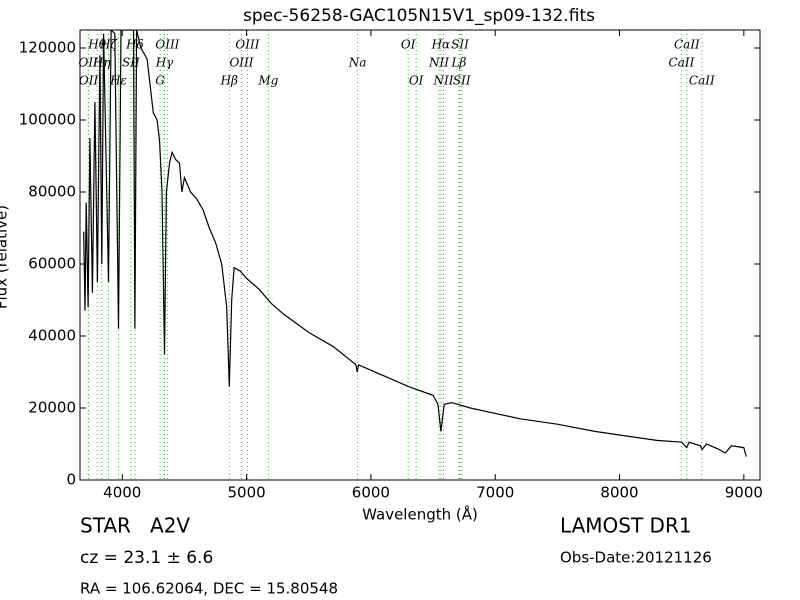 This screenshot has width=800, height=600. I want to click on y-tick-label: 0, so click(71, 480).